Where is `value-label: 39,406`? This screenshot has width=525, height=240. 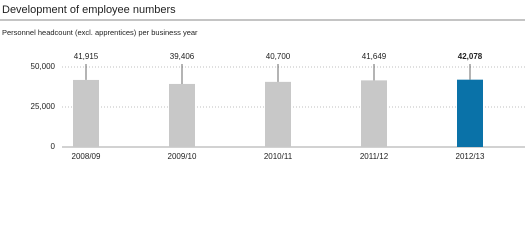 value-label: 39,406 is located at coordinates (182, 56).